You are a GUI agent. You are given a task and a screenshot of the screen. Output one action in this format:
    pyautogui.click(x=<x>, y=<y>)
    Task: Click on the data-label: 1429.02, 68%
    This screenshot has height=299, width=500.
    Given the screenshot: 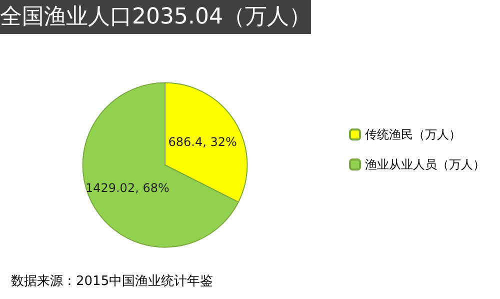 What is the action you would take?
    pyautogui.click(x=127, y=188)
    